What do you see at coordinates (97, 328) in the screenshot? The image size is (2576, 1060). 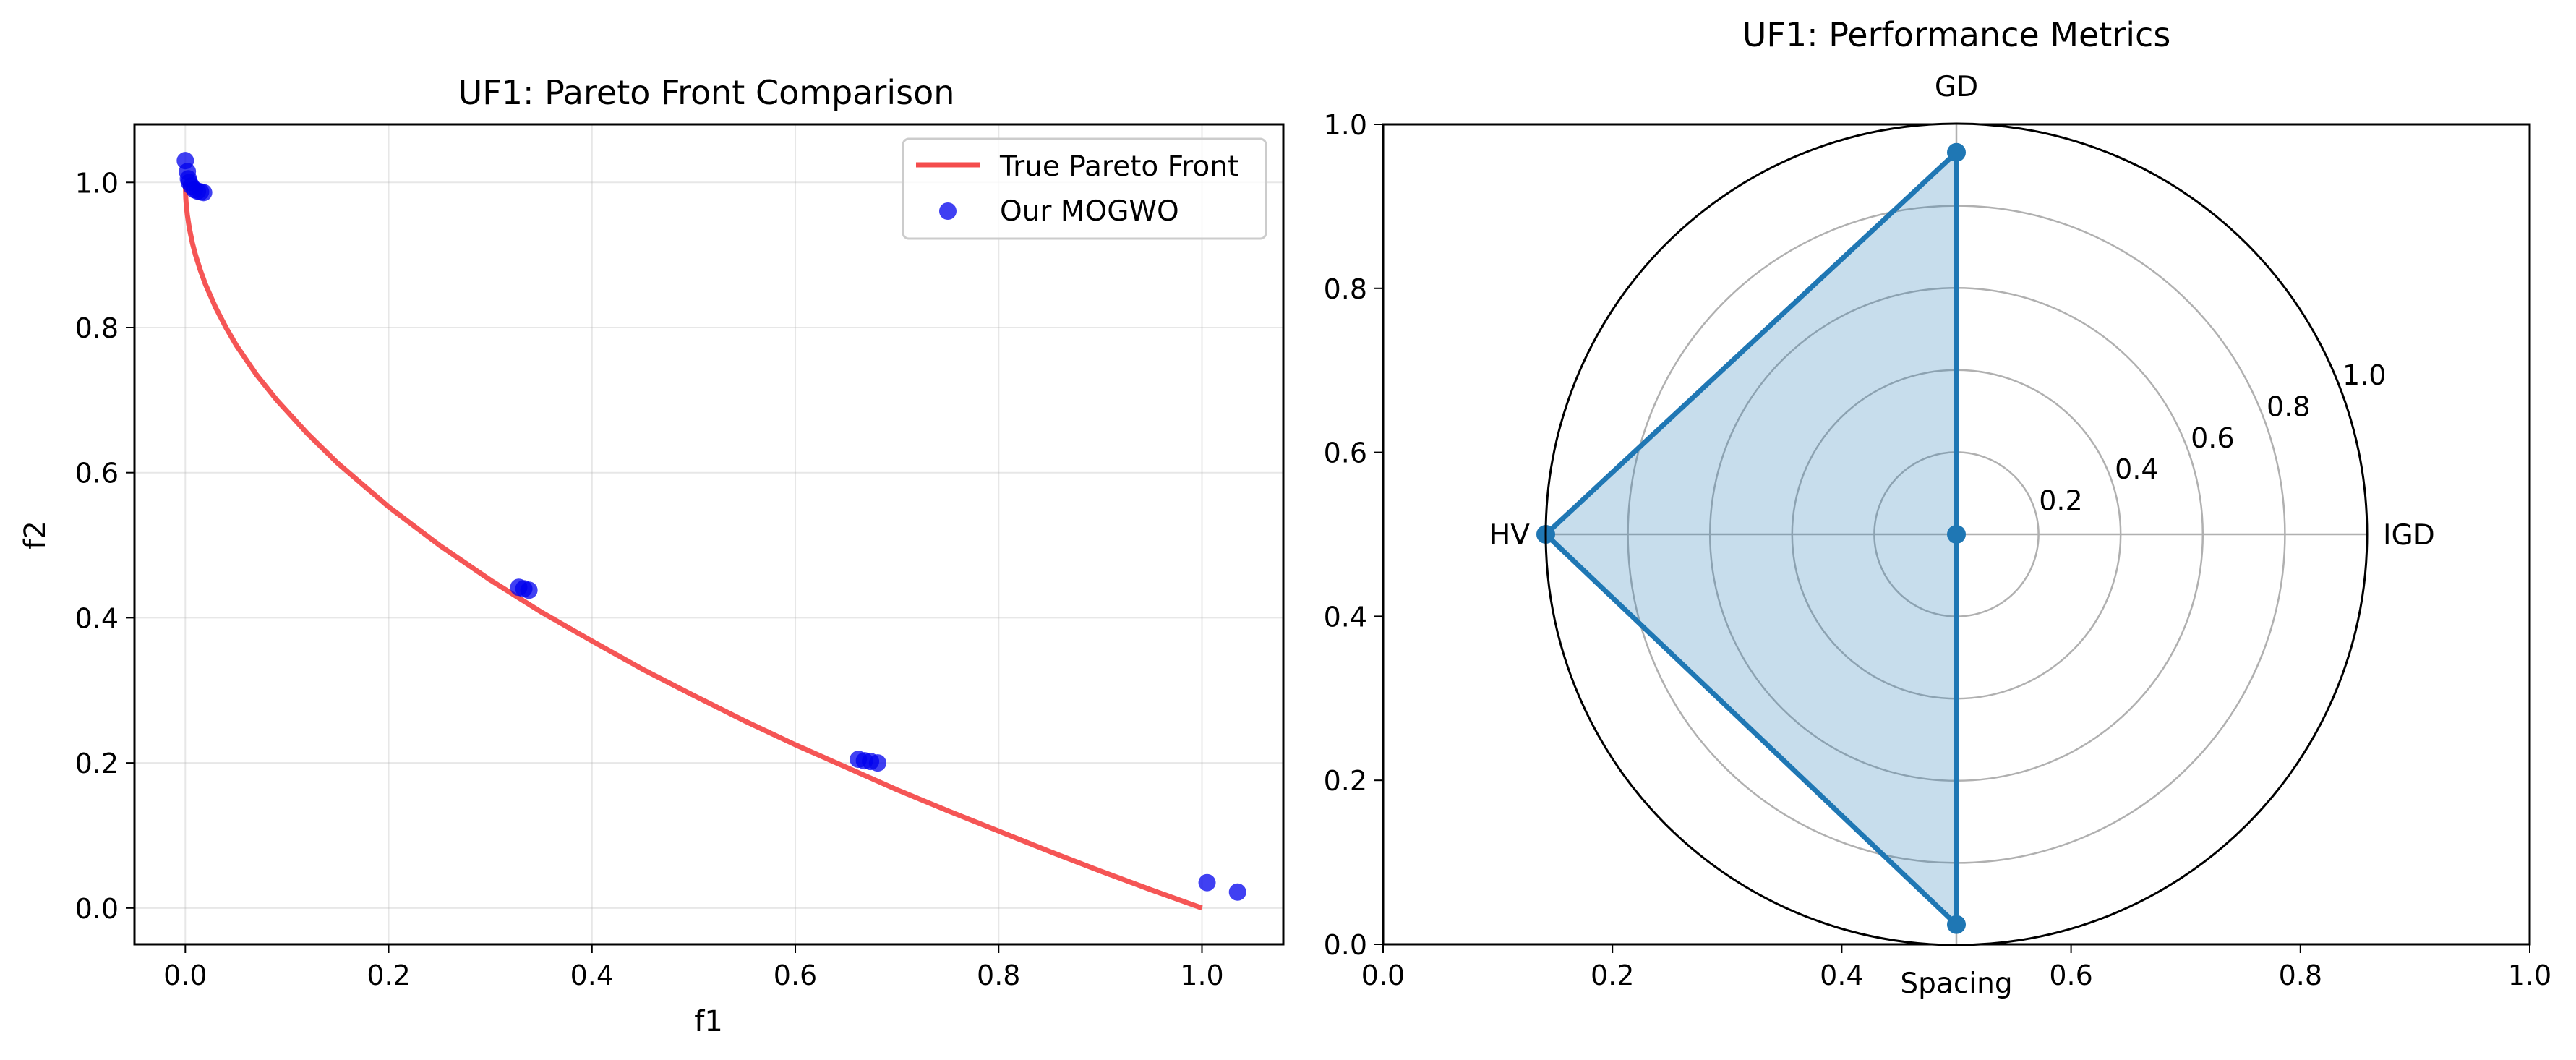 I see `pareto-y-tick-label: 0.8` at bounding box center [97, 328].